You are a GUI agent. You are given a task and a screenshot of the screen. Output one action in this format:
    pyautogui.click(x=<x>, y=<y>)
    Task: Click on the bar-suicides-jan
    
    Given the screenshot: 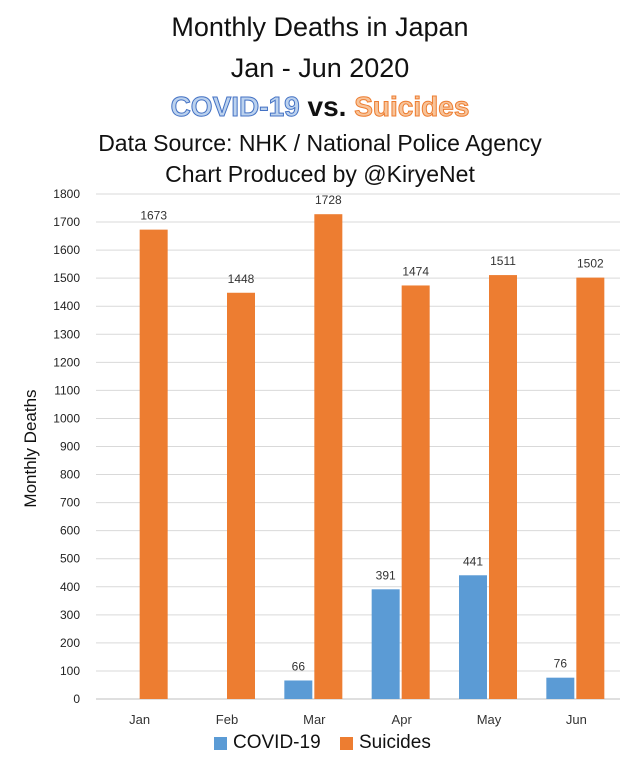 What is the action you would take?
    pyautogui.click(x=153, y=464)
    